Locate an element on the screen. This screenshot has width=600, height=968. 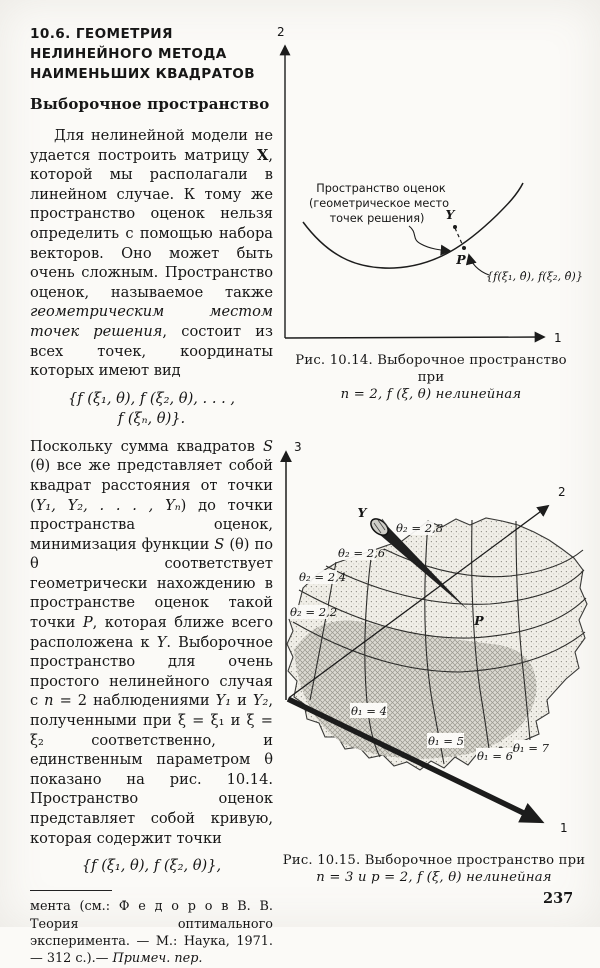
heading-line: НАИМЕНЬШИХ КВАДРАТОВ is located at coordinates (142, 74).